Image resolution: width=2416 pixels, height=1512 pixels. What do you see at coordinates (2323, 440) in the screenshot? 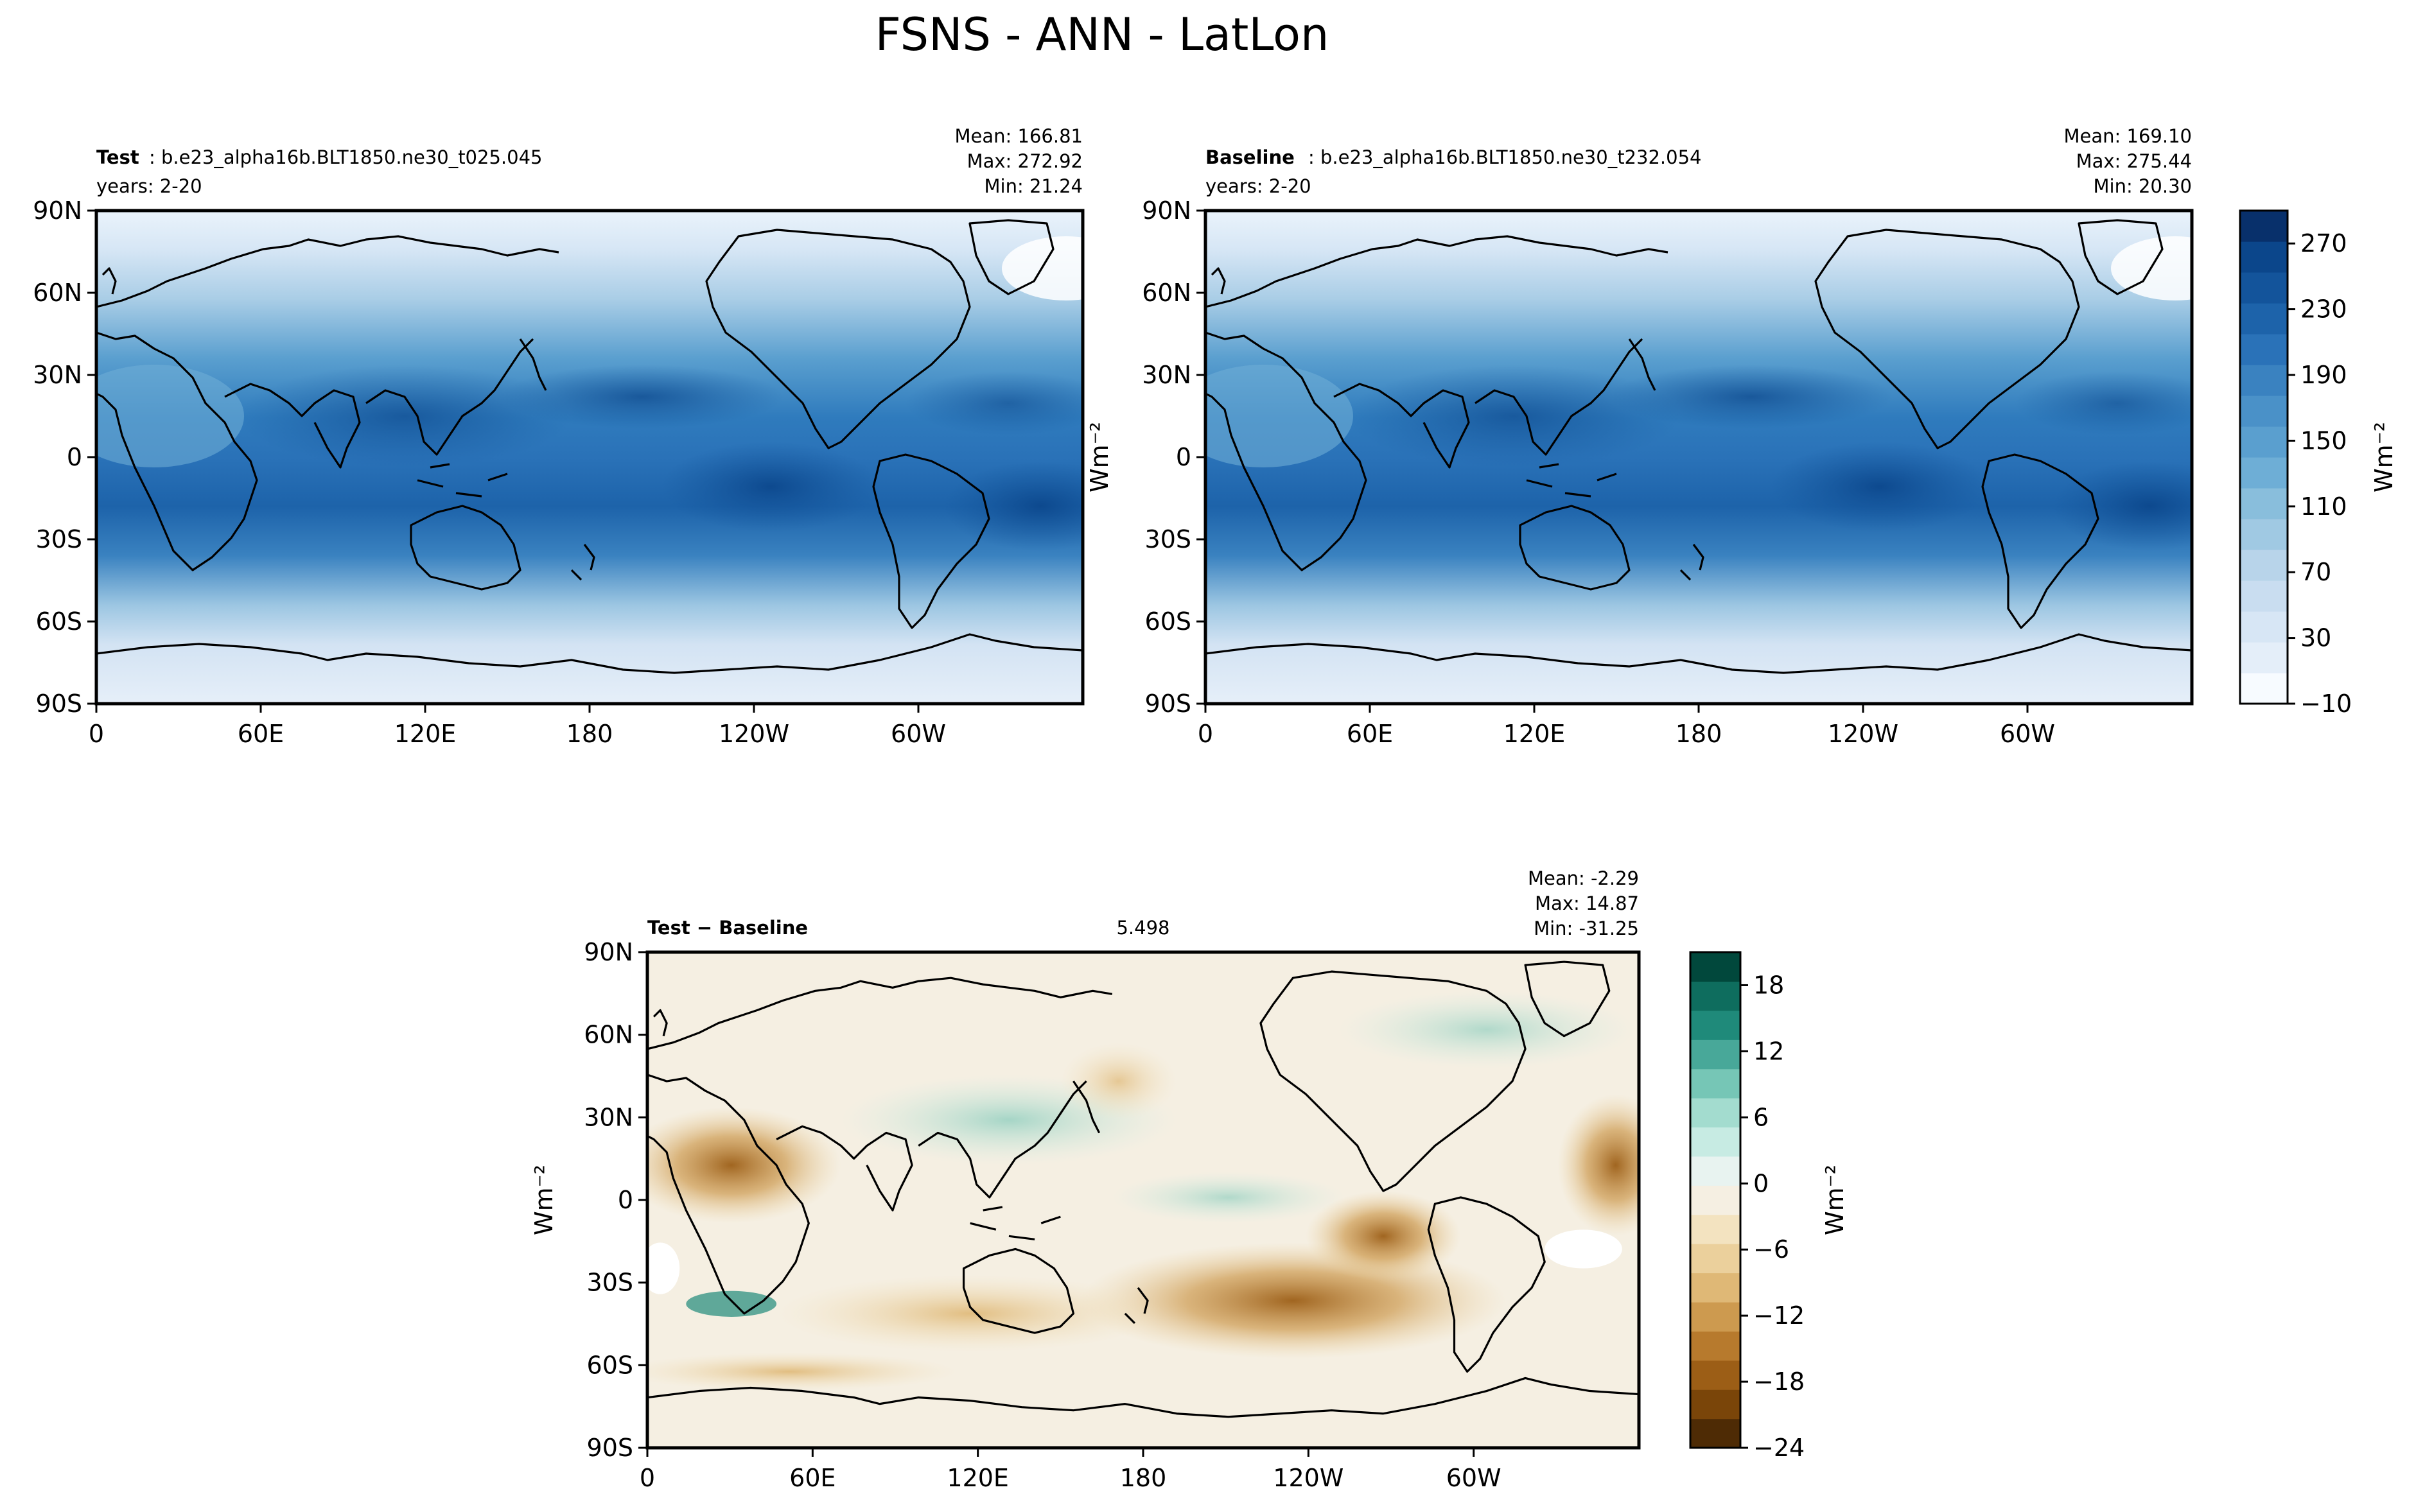
I see `colorbar-tick-label: 150` at bounding box center [2323, 440].